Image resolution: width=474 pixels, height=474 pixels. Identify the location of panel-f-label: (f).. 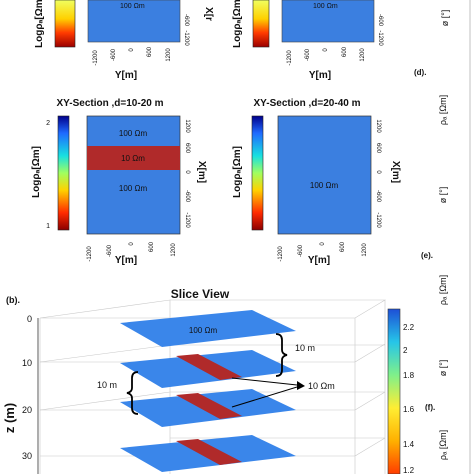
(430, 407).